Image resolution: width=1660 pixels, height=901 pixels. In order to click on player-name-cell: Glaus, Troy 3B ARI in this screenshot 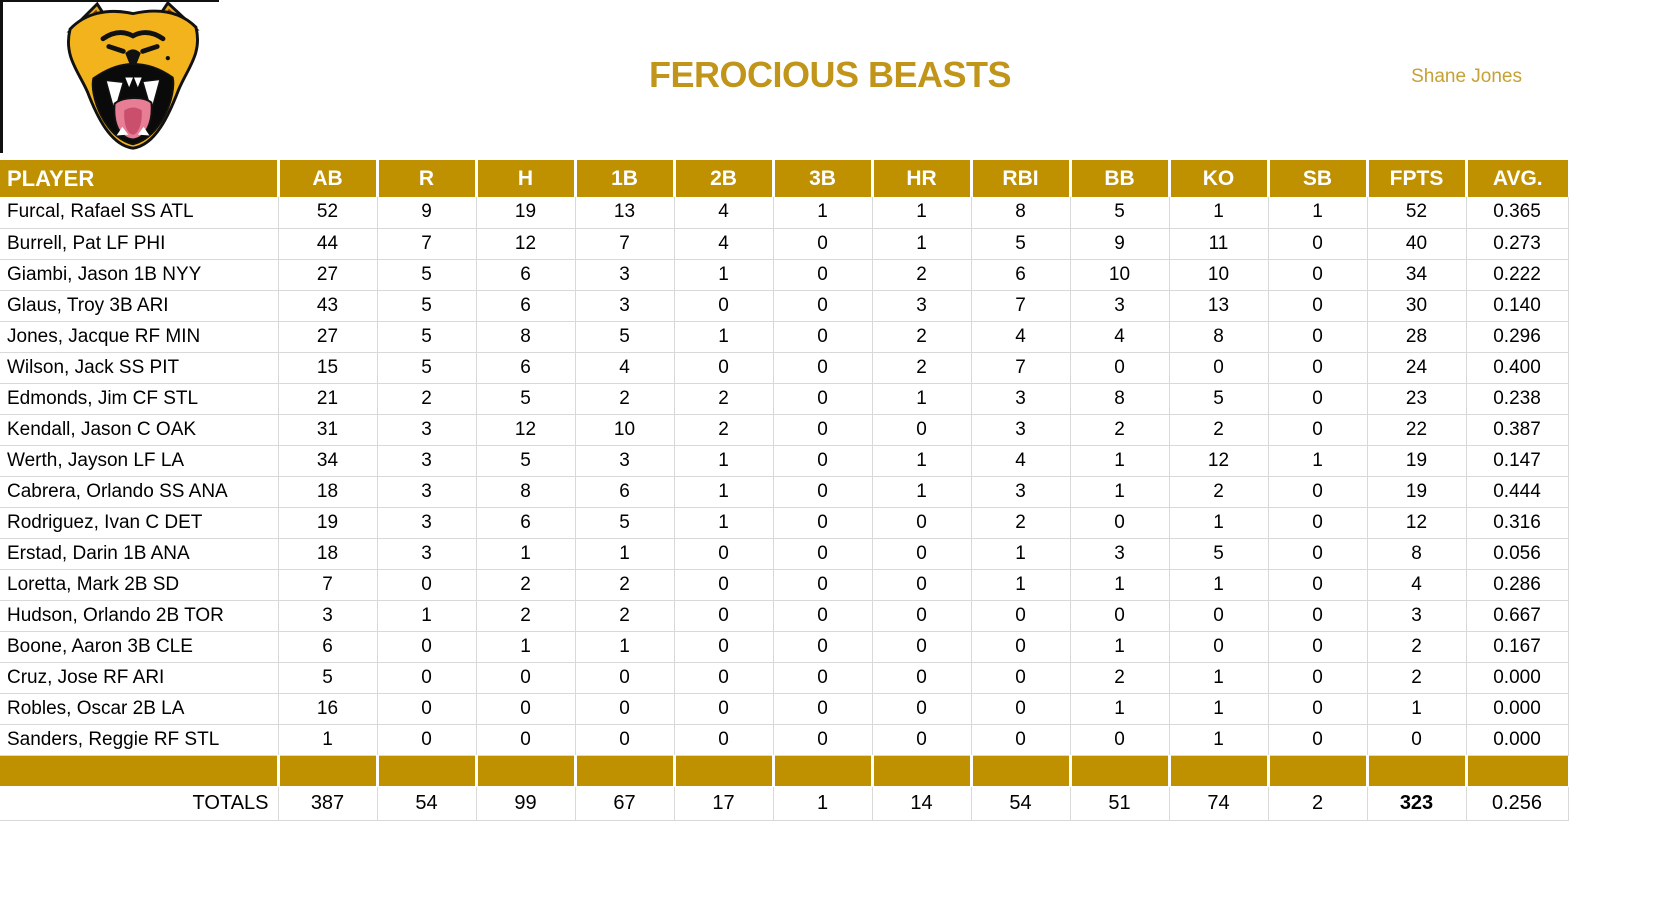, I will do `click(139, 306)`.